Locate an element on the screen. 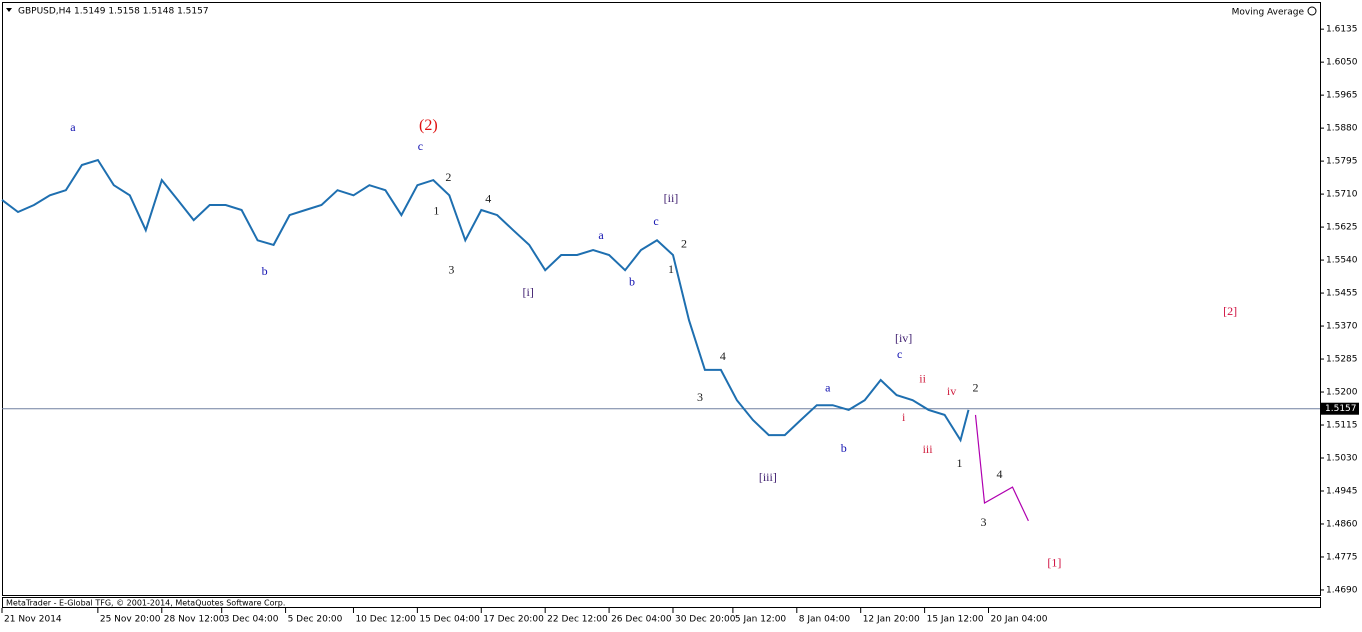 The image size is (1362, 632). wave-label: [ii] is located at coordinates (671, 198).